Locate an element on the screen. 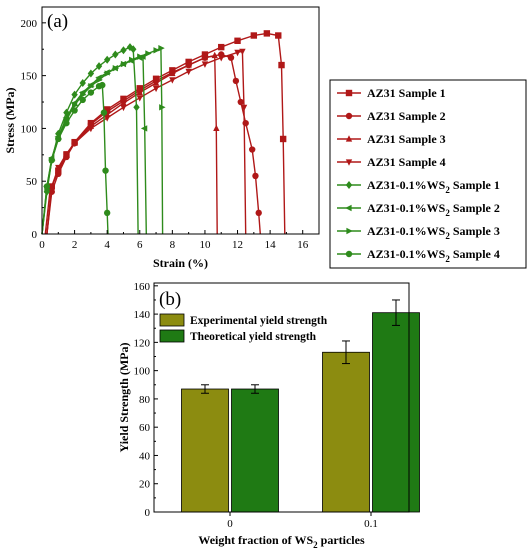 Image resolution: width=528 pixels, height=550 pixels. y-tick-label: 200 is located at coordinates (29, 24).